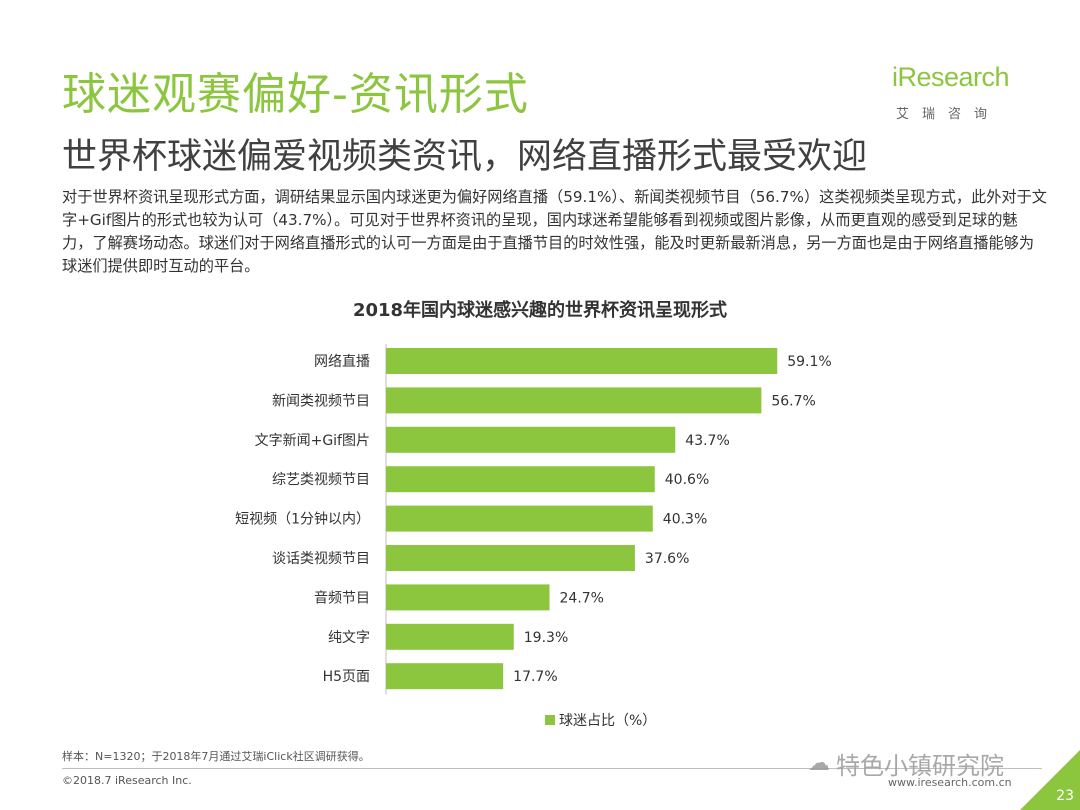 Image resolution: width=1080 pixels, height=810 pixels. I want to click on data-label: 40.6%, so click(687, 480).